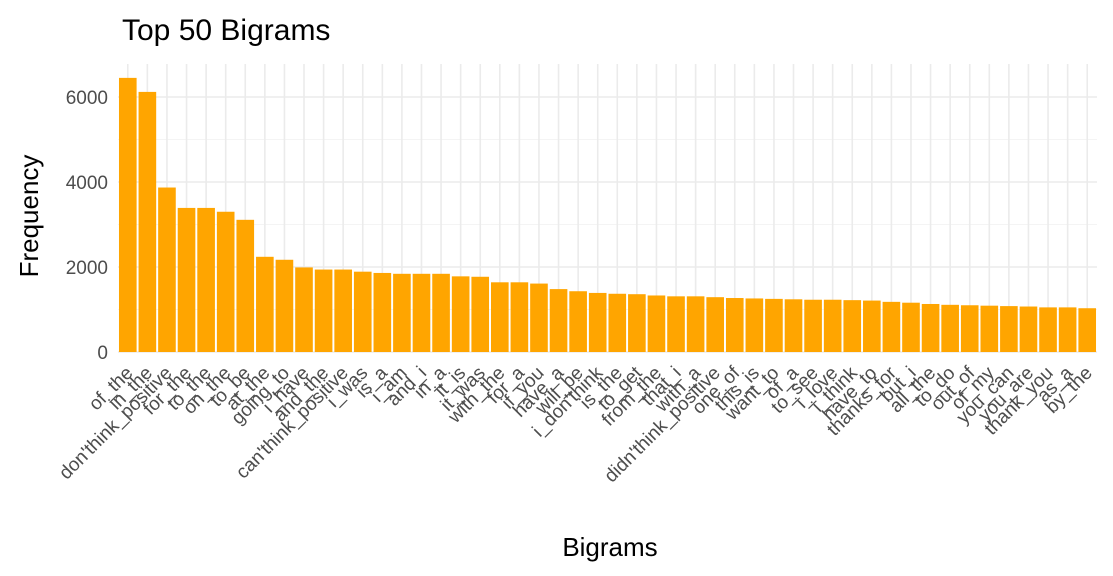 Image resolution: width=1113 pixels, height=576 pixels. What do you see at coordinates (421, 312) in the screenshot?
I see `bar-and_i` at bounding box center [421, 312].